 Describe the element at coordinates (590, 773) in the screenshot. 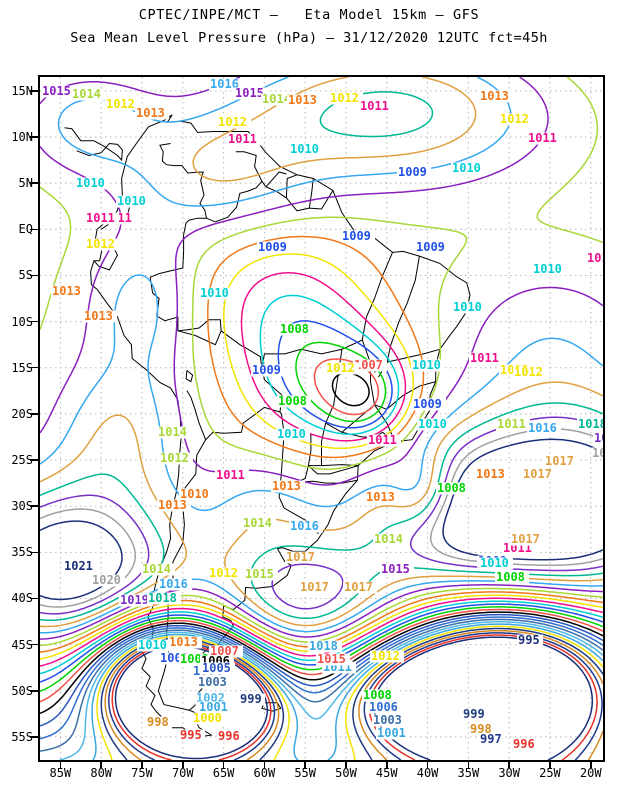

I see `x-tick-label: 20W` at that location.